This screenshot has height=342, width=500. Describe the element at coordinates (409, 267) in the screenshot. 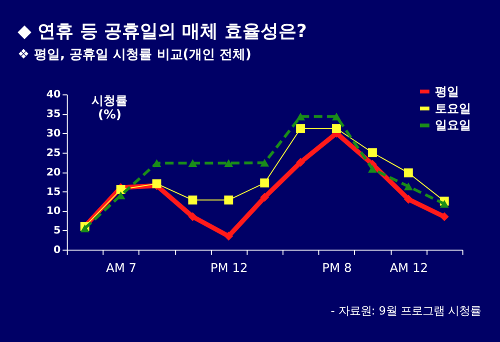

I see `x-tick-label: AM 12` at that location.